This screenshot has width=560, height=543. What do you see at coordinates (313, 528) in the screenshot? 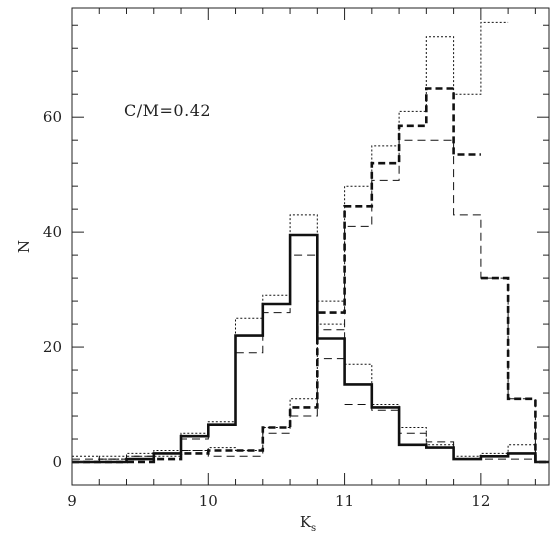
I see `x-axis-label-subscript: s` at bounding box center [313, 528].